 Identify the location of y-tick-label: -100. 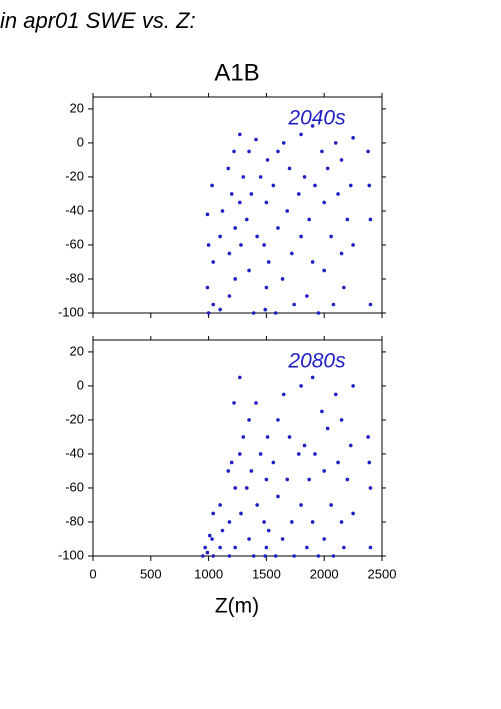
(71, 554).